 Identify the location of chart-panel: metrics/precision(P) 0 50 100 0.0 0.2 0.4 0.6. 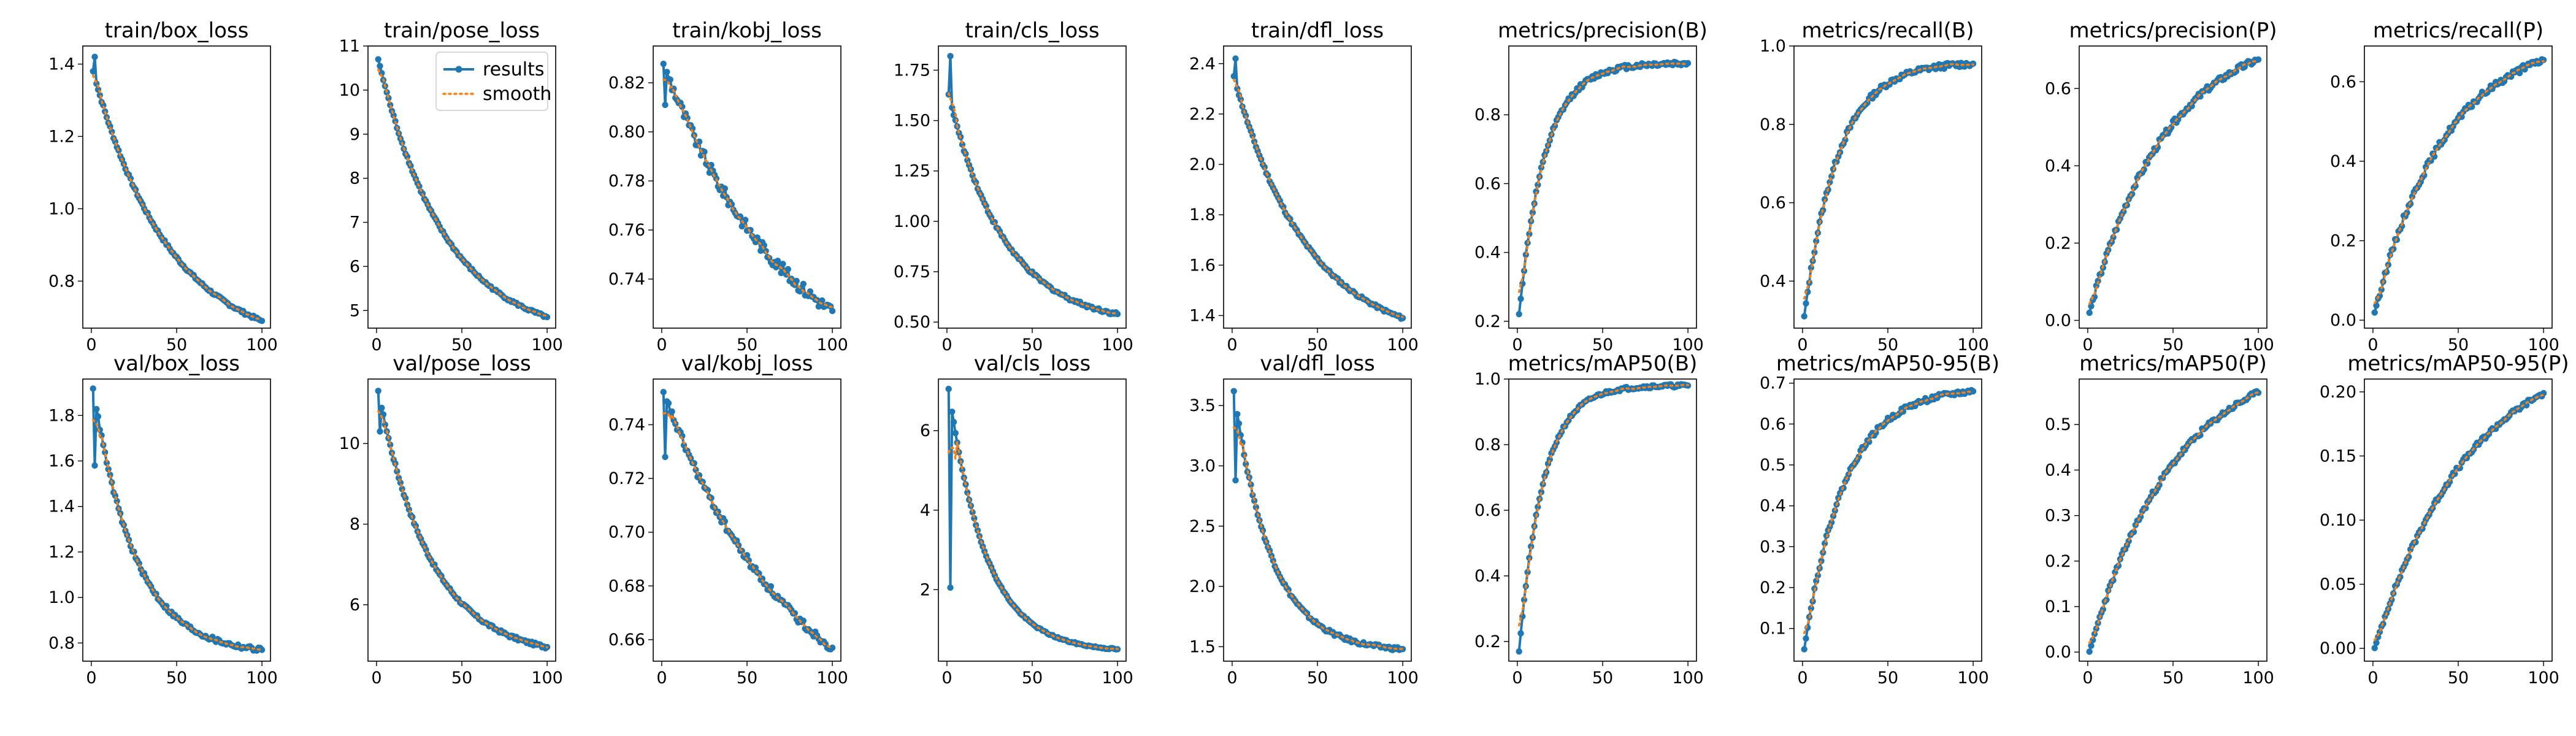
(2161, 186).